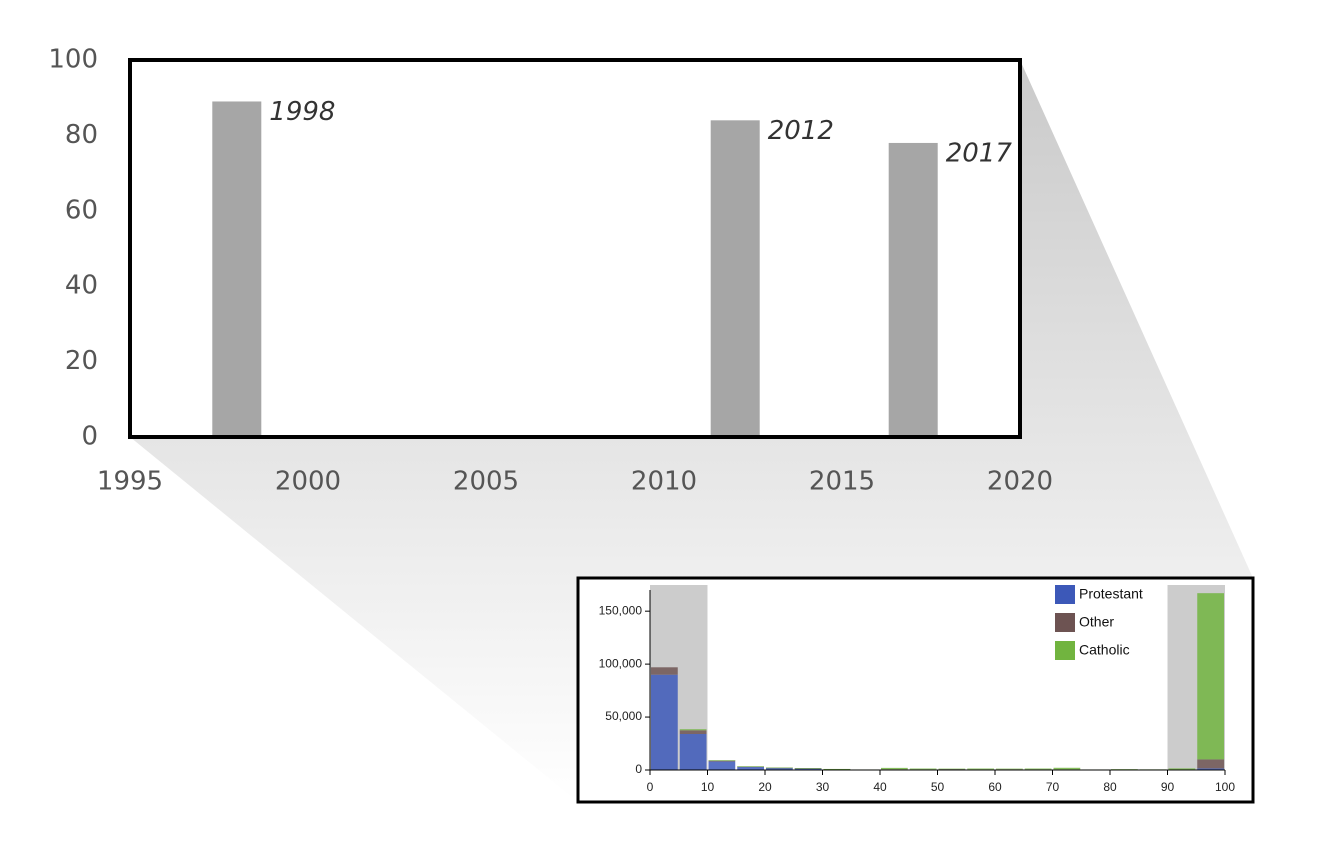 The width and height of the screenshot is (1328, 847). Describe the element at coordinates (1104, 650) in the screenshot. I see `legend-label-catholic: Catholic` at that location.